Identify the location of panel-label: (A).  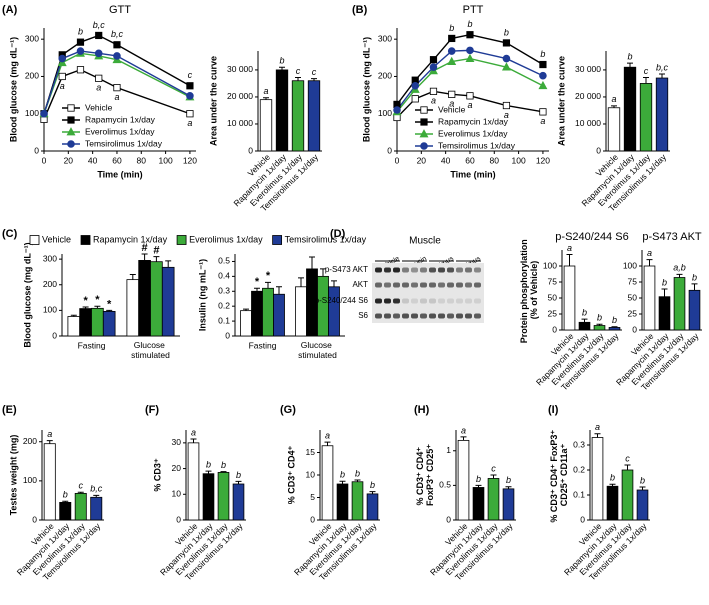
(10, 10).